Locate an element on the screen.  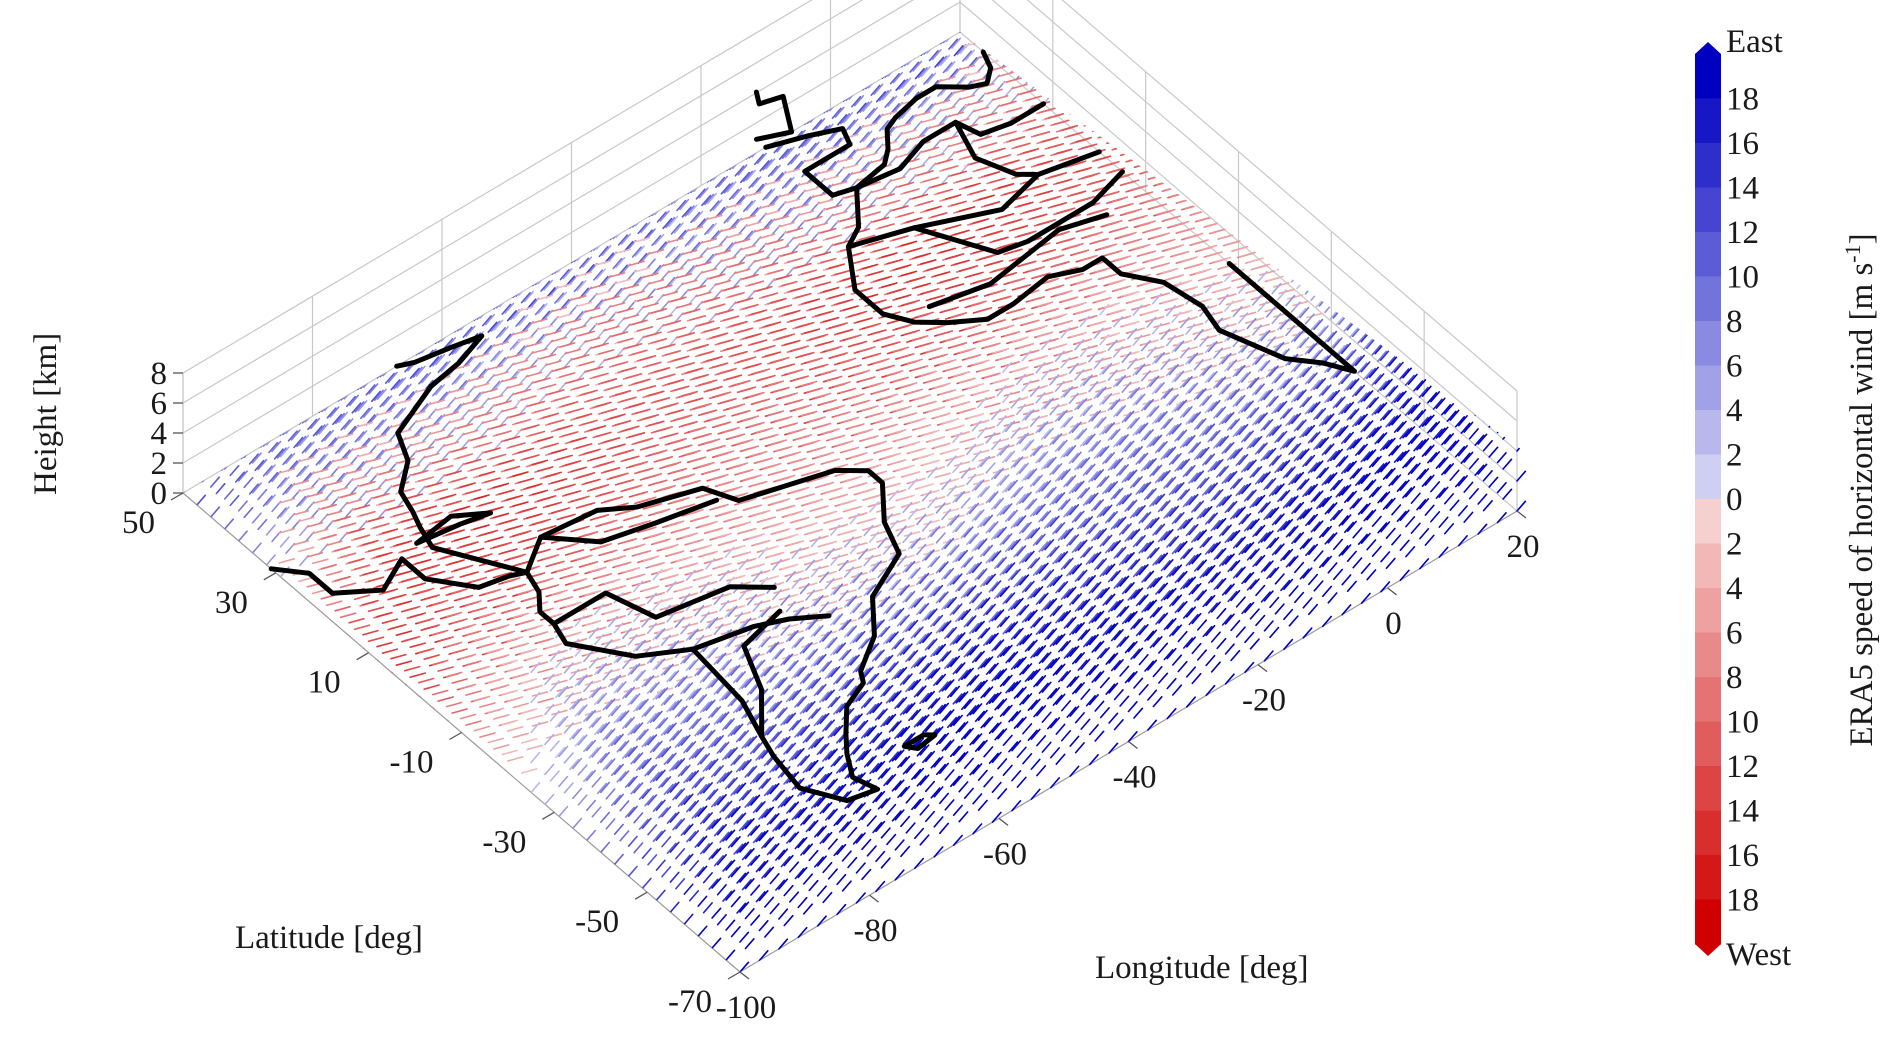
colorbar-top-label: East is located at coordinates (1754, 42).